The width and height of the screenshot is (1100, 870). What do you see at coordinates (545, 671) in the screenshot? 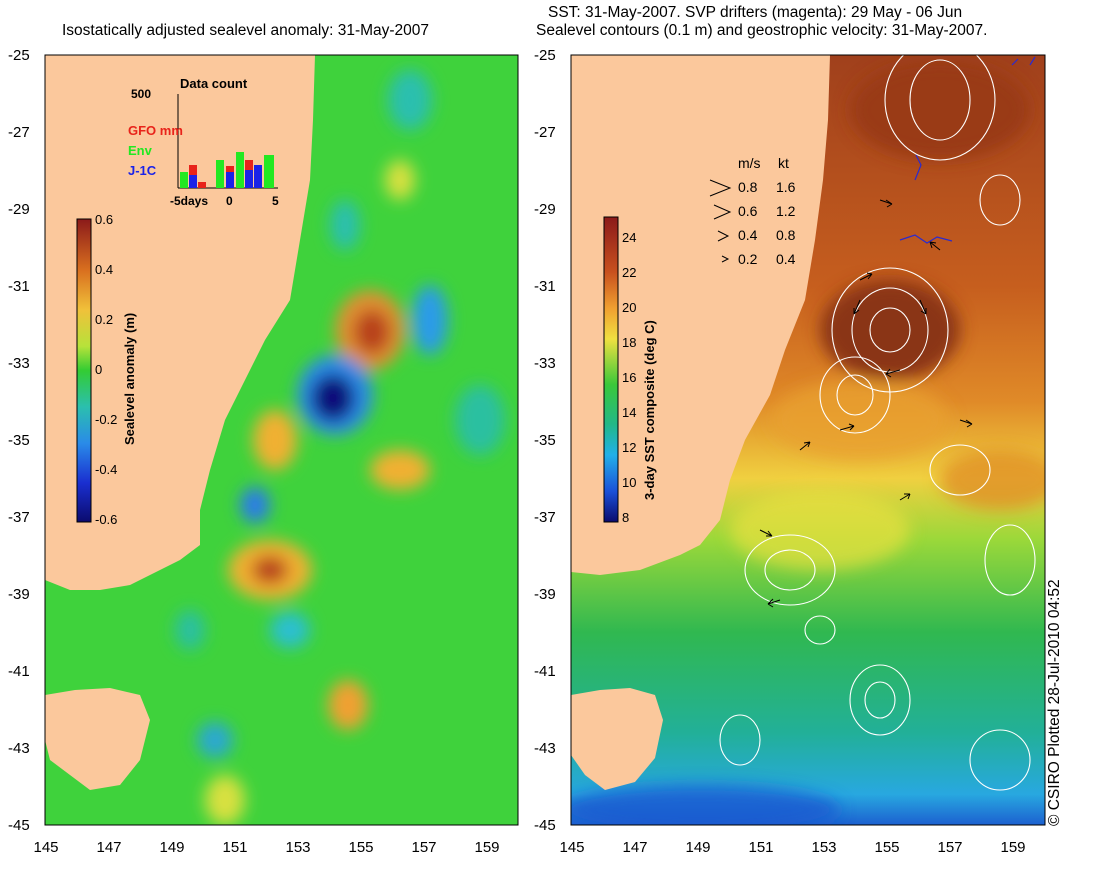
I see `sst-y-tick: -41` at bounding box center [545, 671].